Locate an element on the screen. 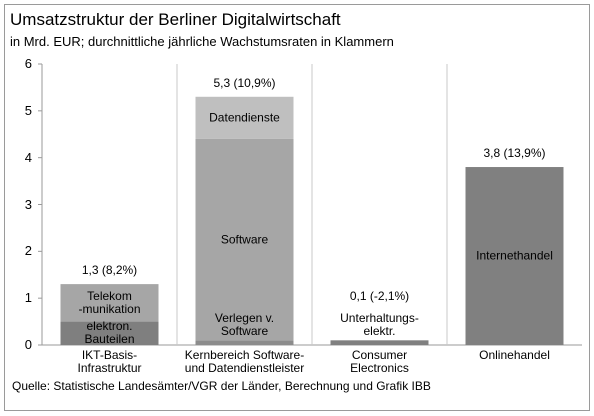 The image size is (594, 416). segment-label: Datendienste is located at coordinates (244, 117).